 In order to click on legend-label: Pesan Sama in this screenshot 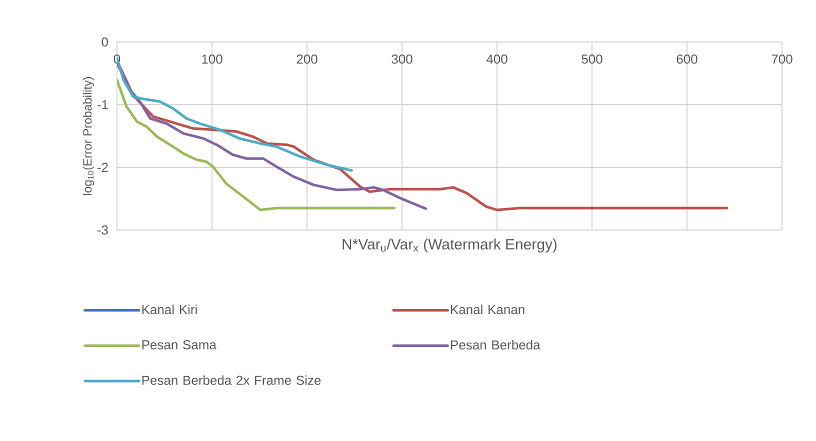, I will do `click(179, 345)`.